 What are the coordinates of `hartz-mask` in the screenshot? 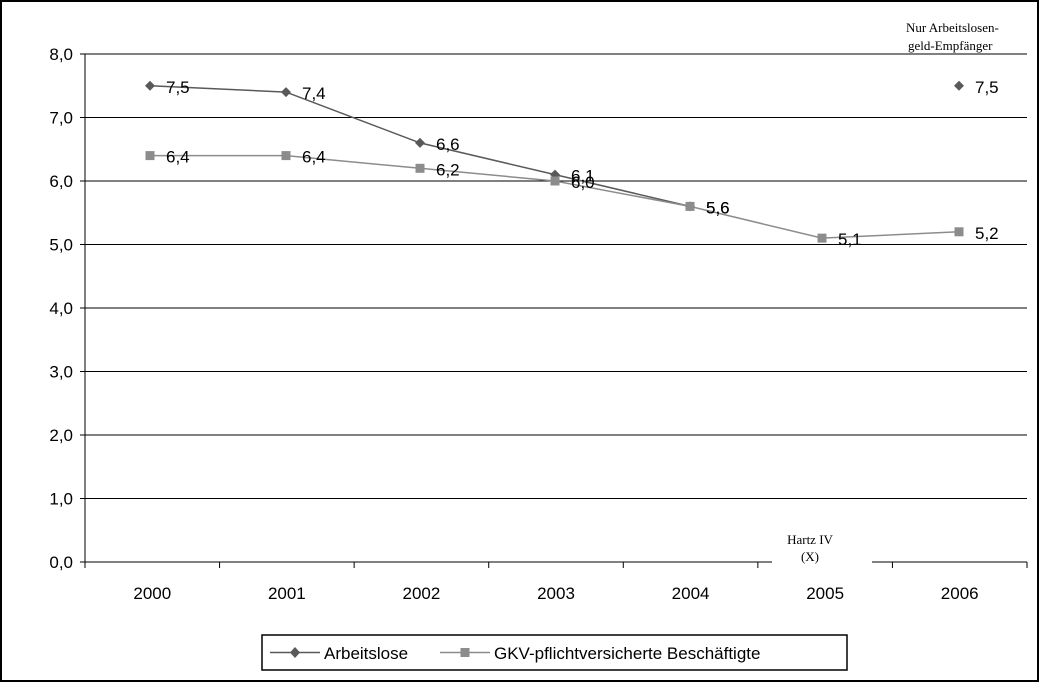 It's located at (822, 552).